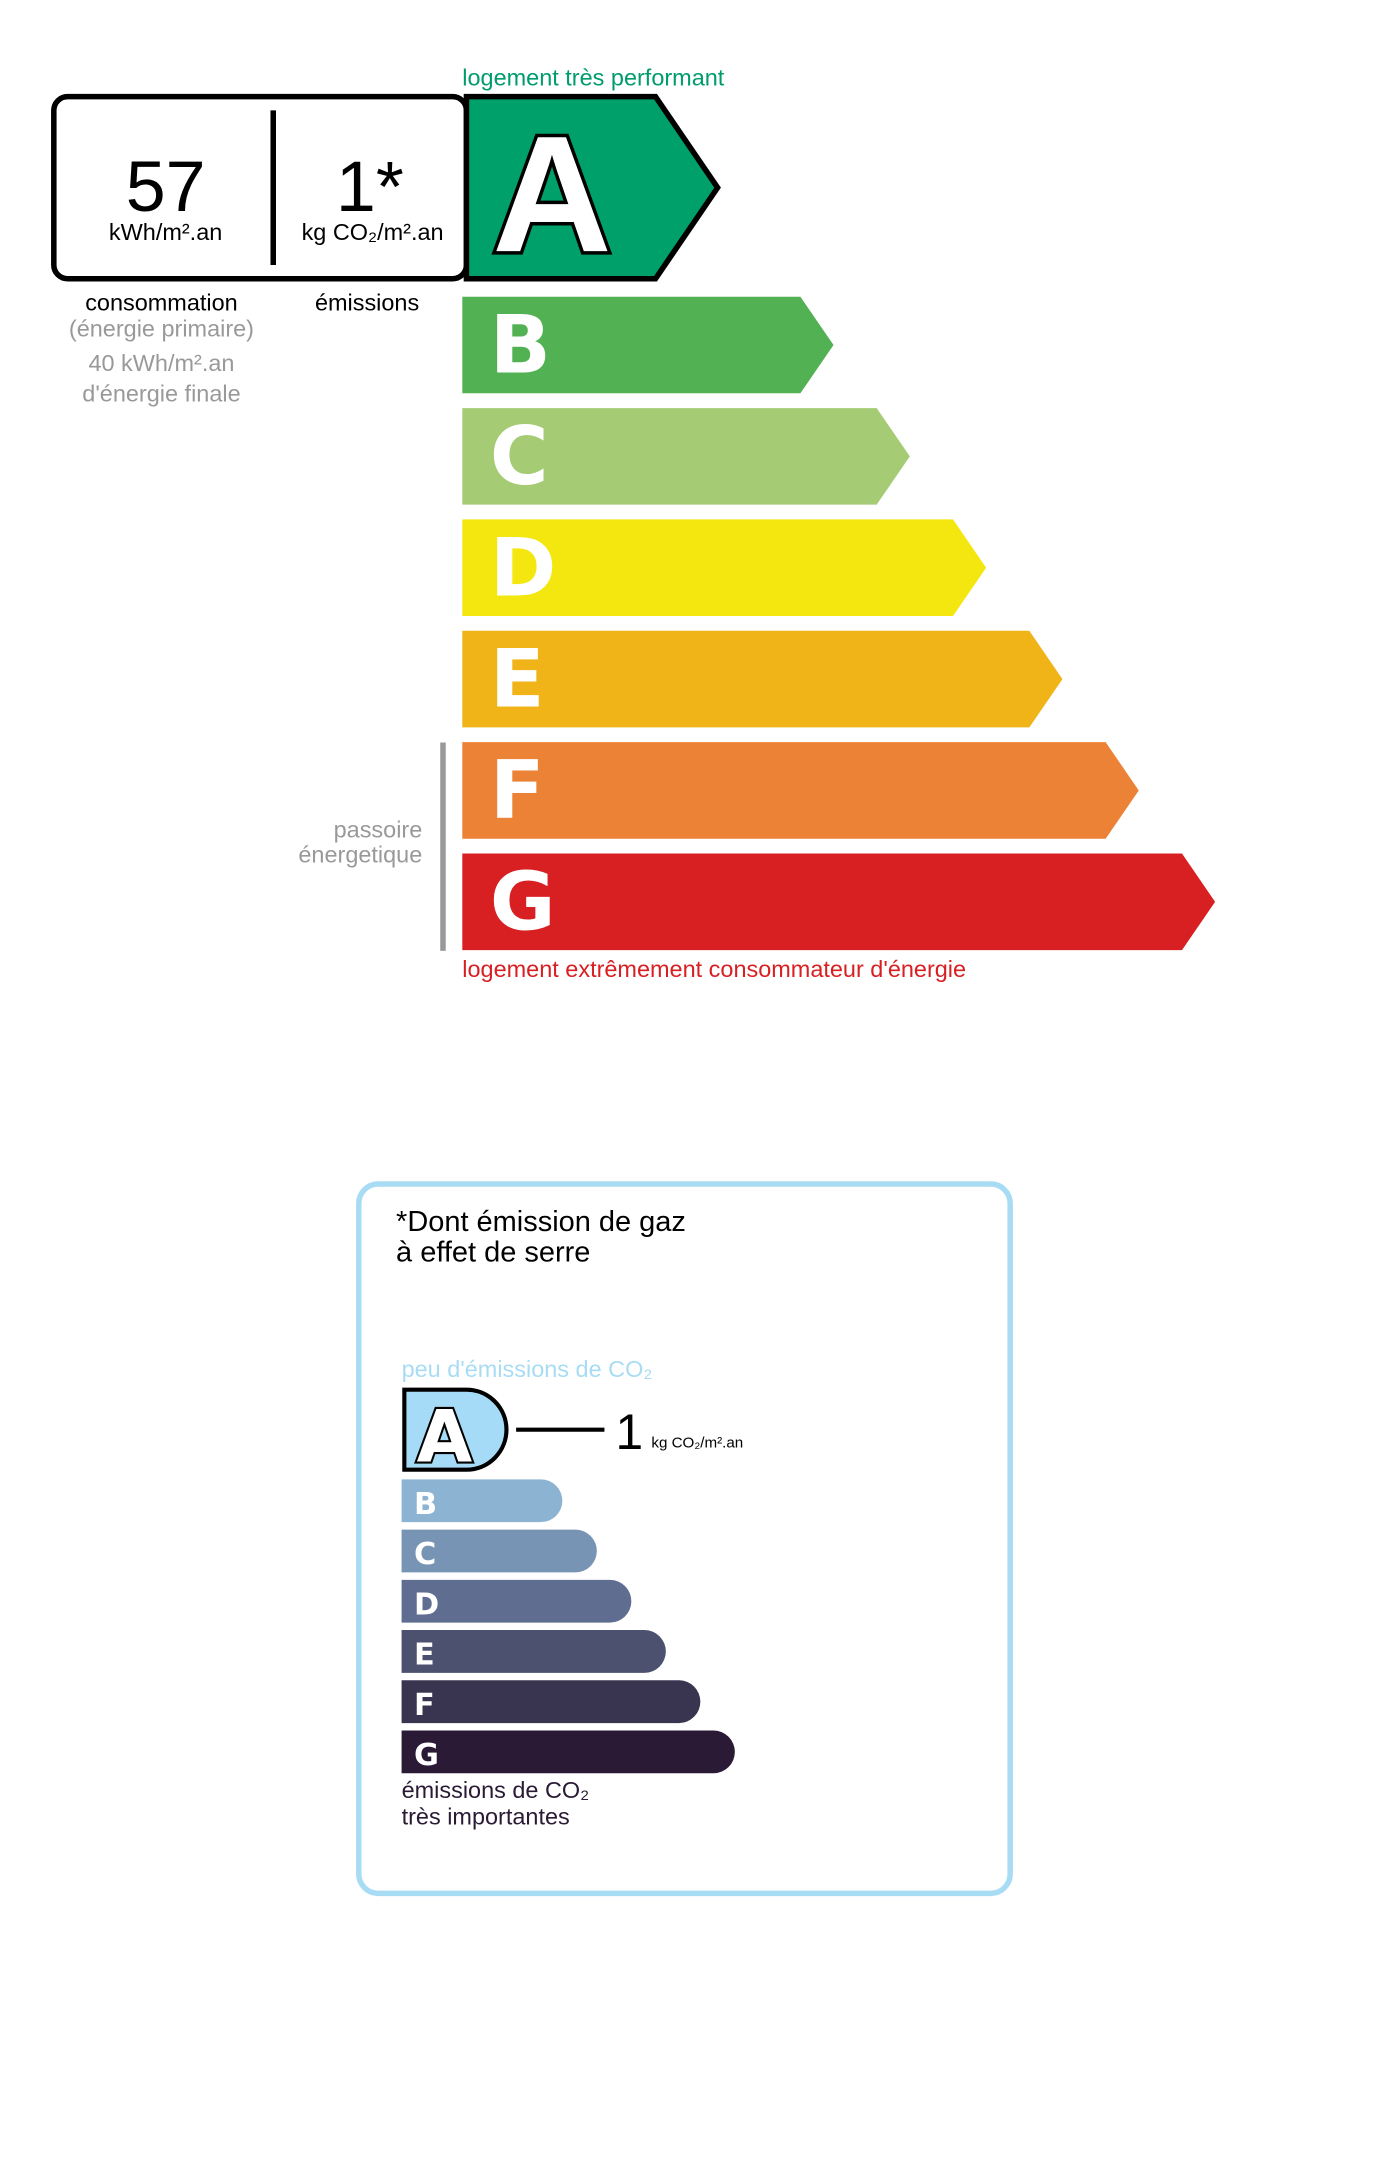 The height and width of the screenshot is (2158, 1380). I want to click on energy-top-label: logement très performant, so click(593, 78).